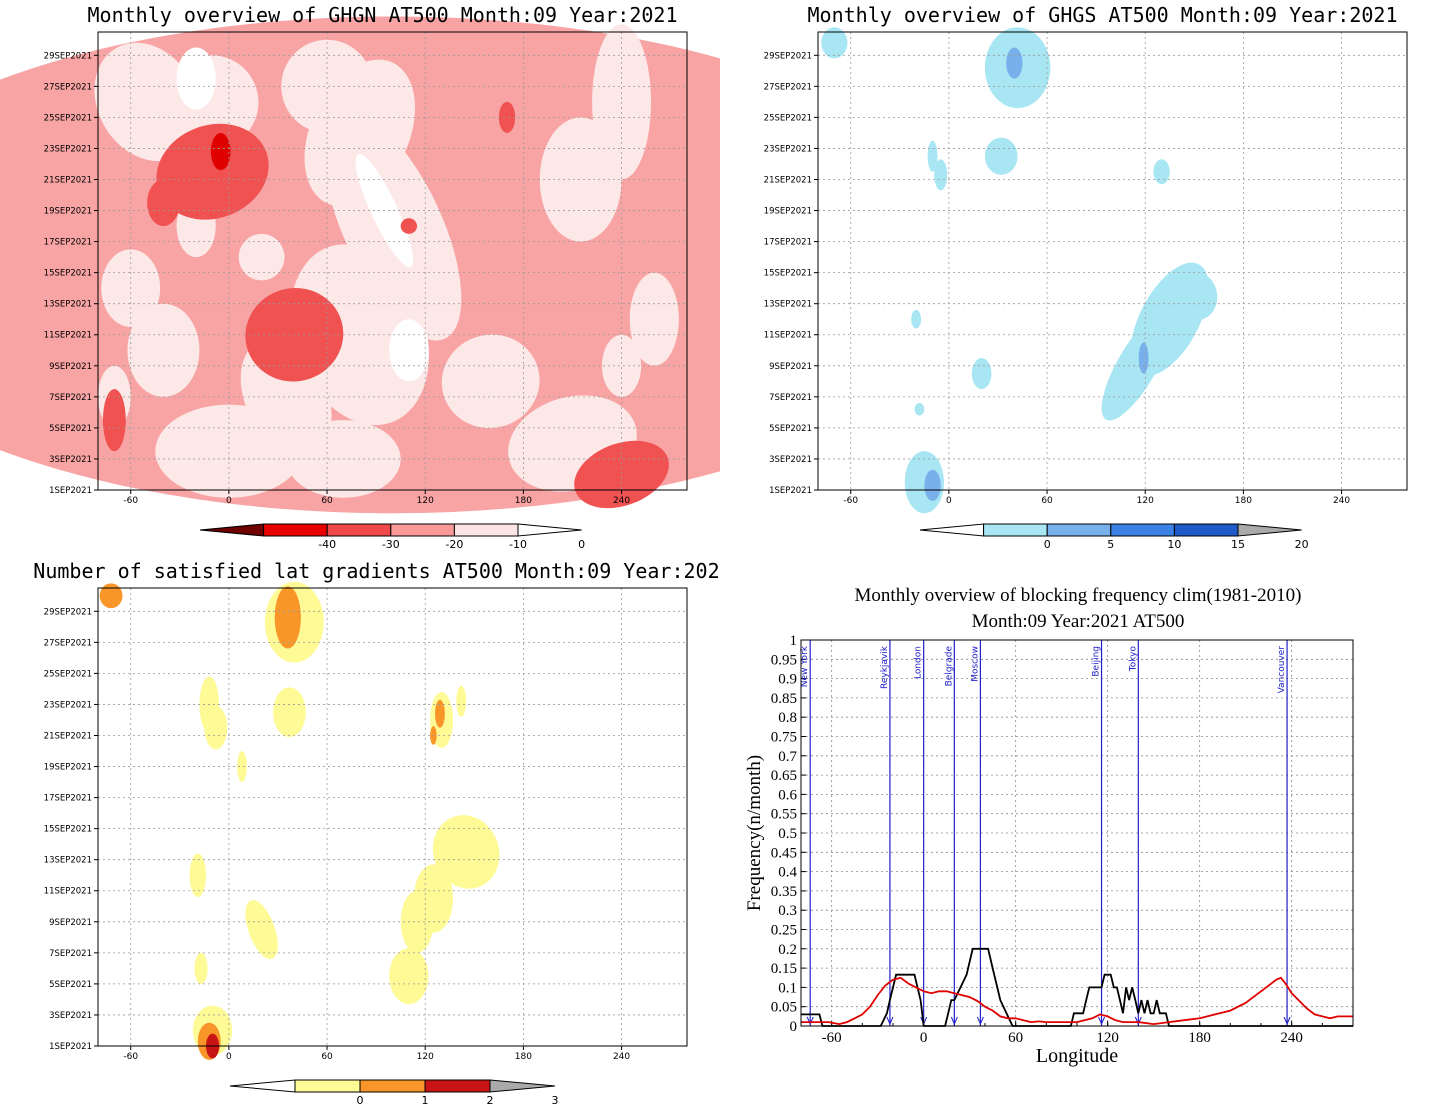 This screenshot has height=1112, width=1440. I want to click on y-tick-label: 3SEP2021, so click(70, 460).